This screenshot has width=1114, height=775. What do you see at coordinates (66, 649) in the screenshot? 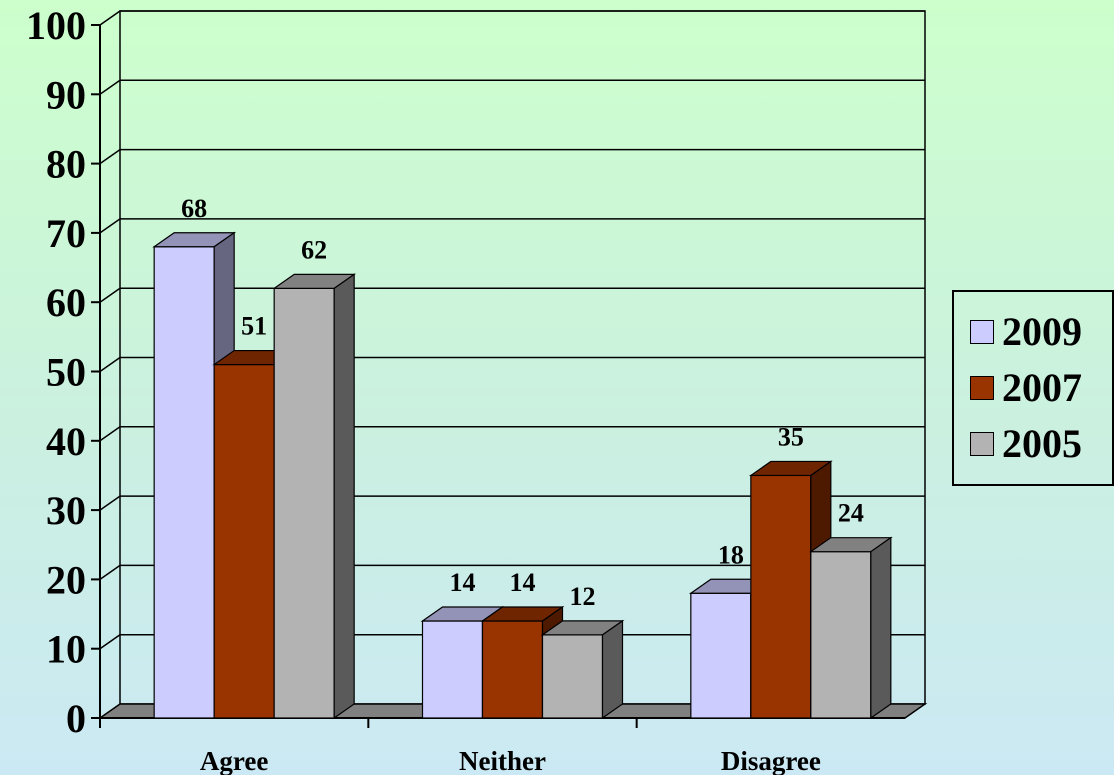
I see `y-tick-label: 10` at bounding box center [66, 649].